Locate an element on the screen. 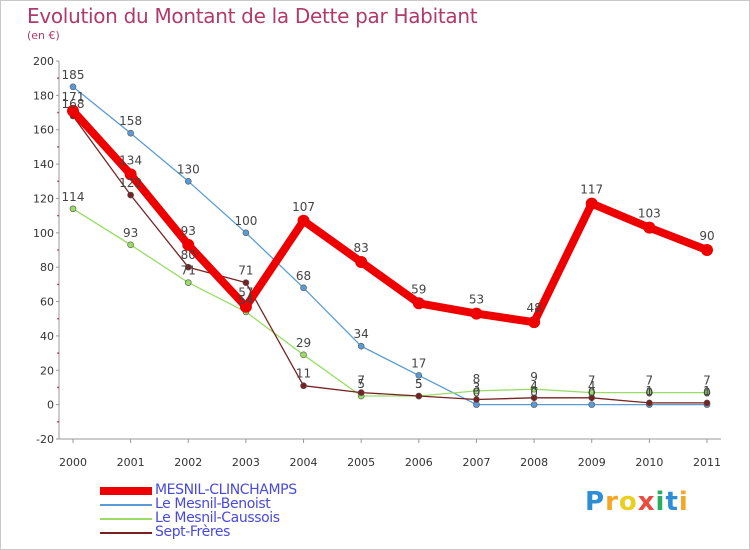 This screenshot has height=550, width=750. data-label: 122 is located at coordinates (130, 183).